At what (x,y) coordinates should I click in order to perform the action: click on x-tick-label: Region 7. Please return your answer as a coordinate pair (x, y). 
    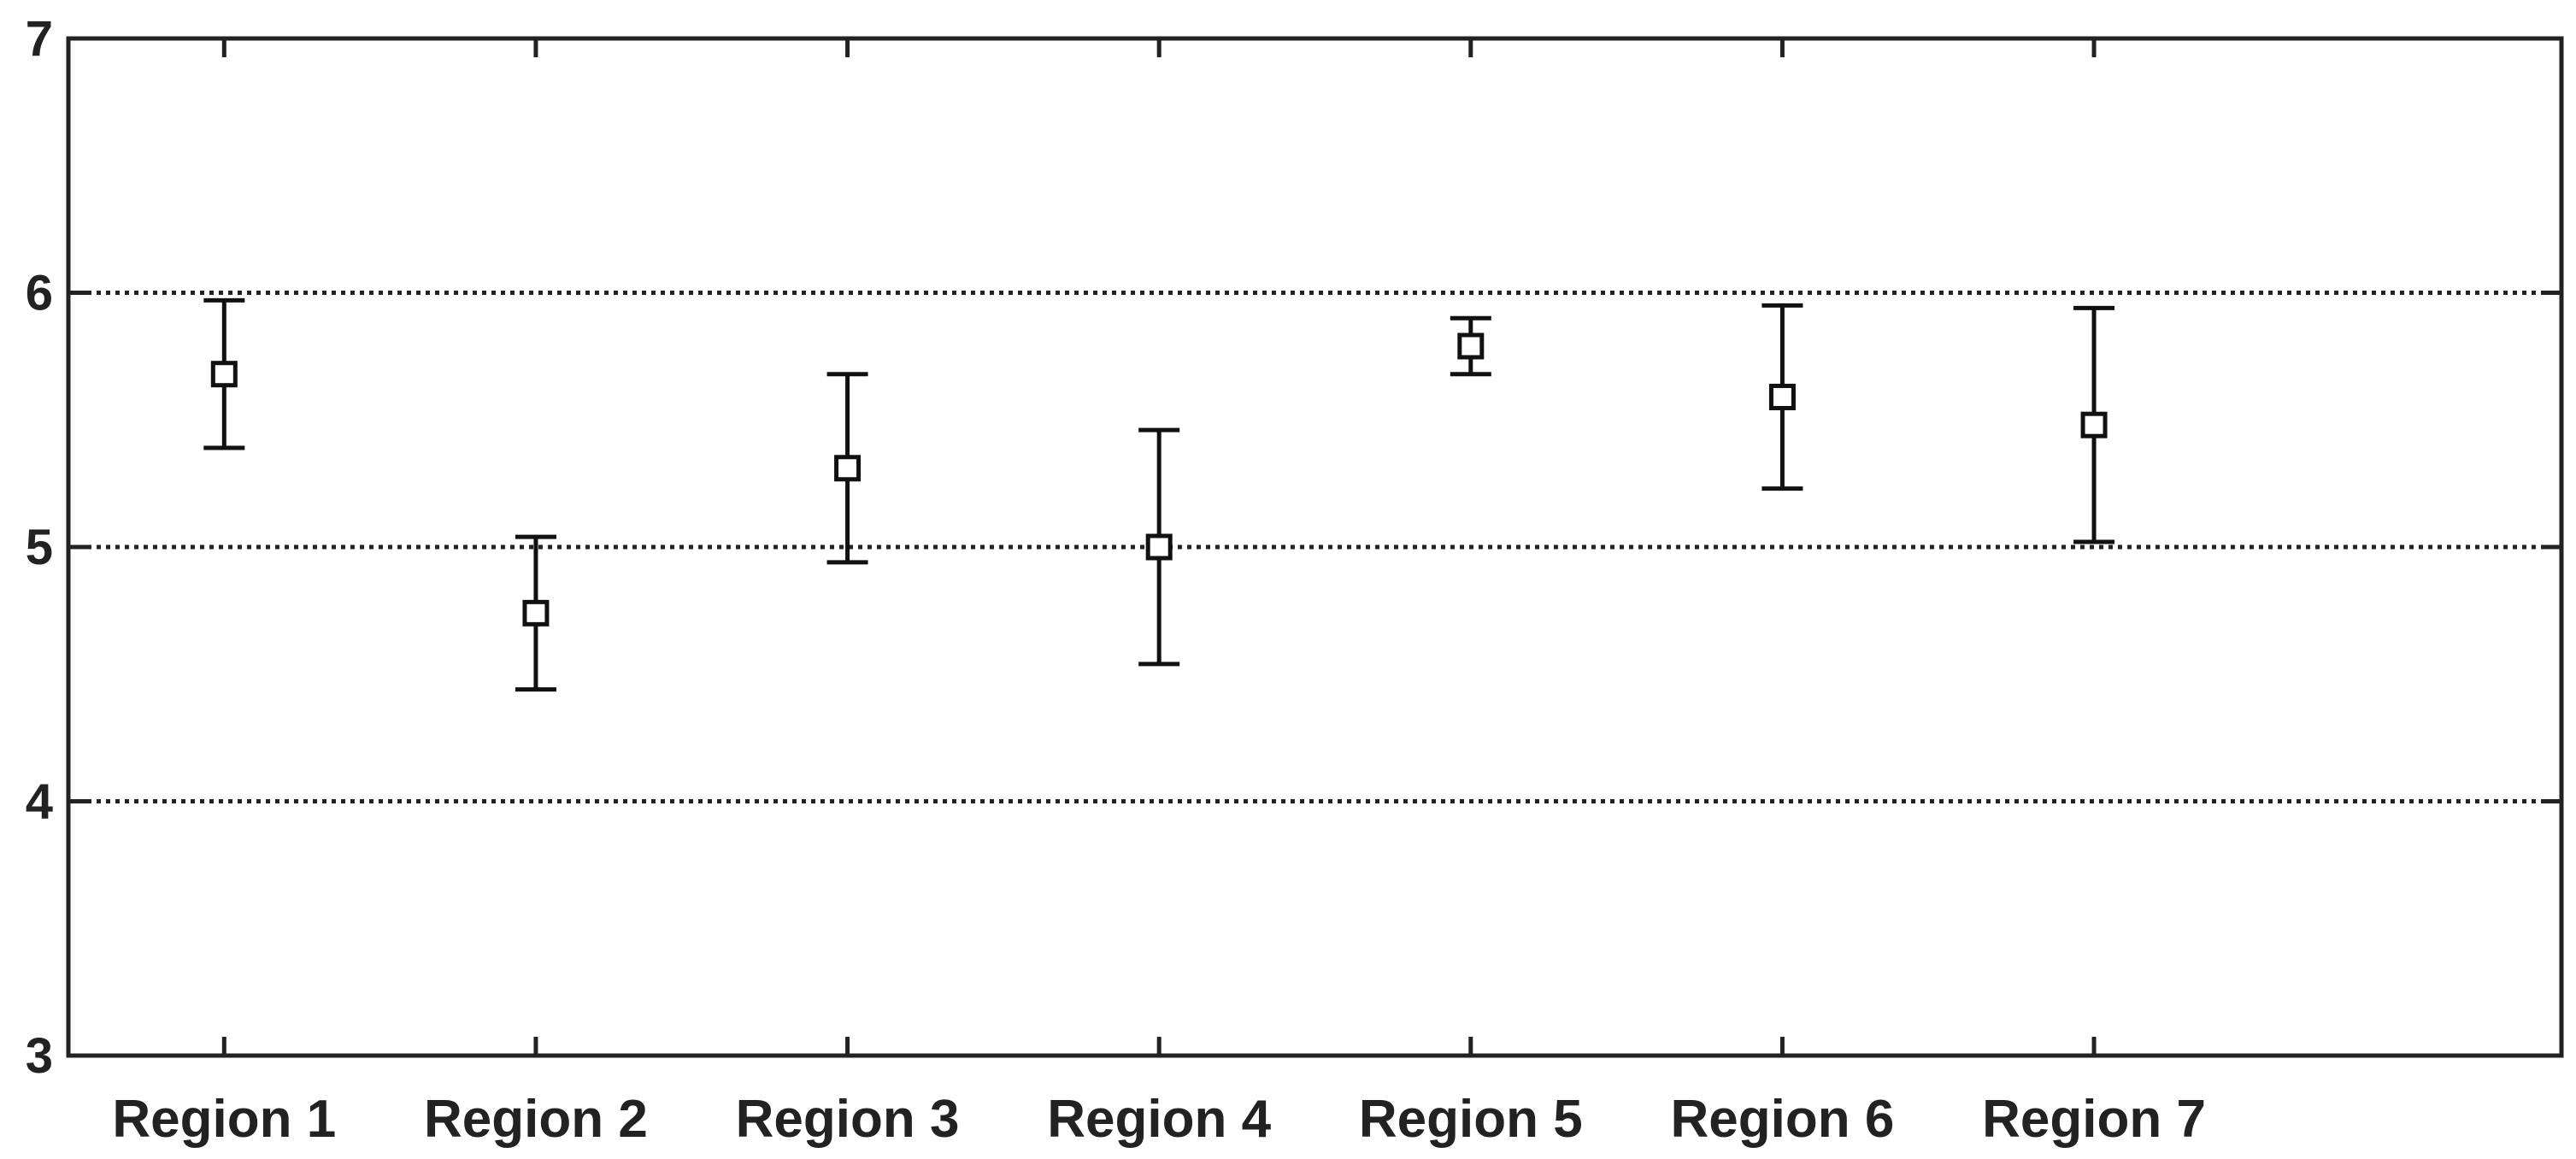
    Looking at the image, I should click on (2094, 1119).